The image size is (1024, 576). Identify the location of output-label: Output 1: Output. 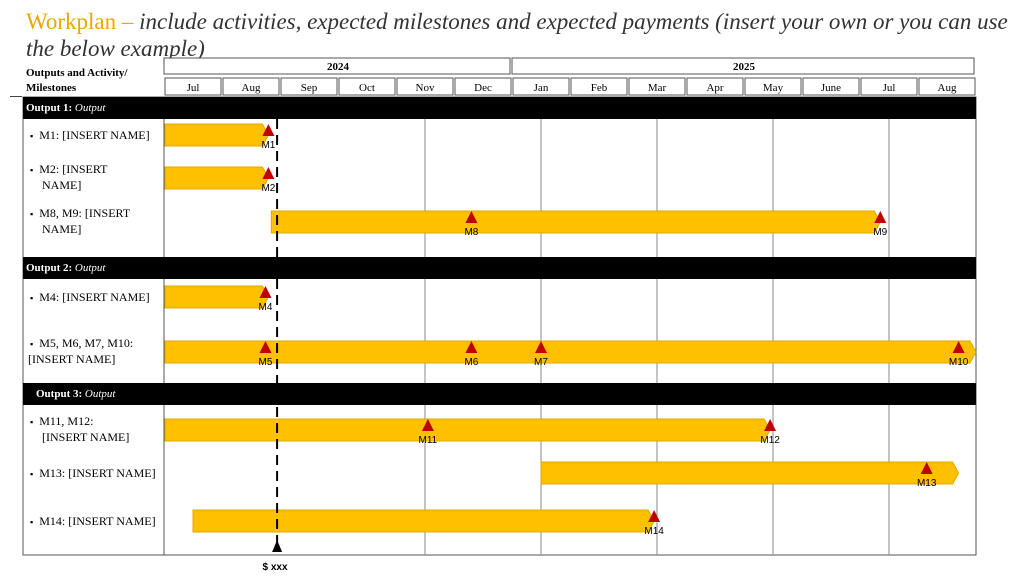
(65, 108).